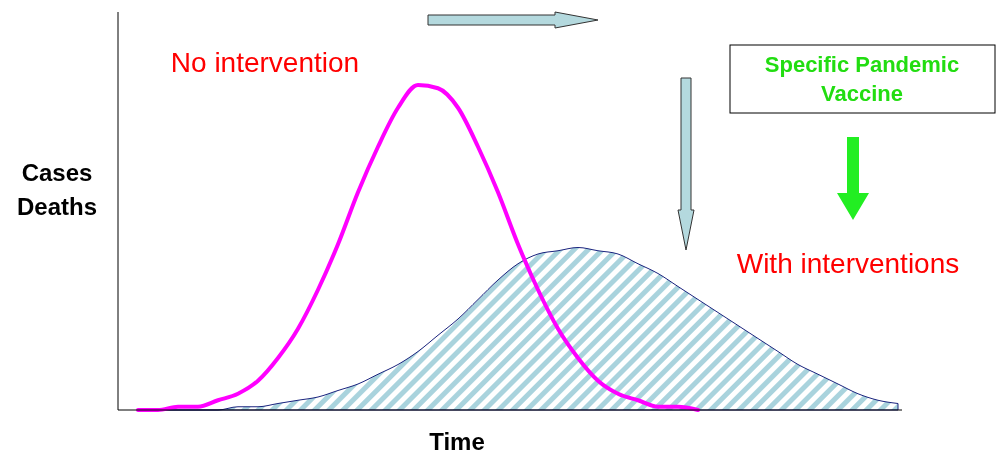  What do you see at coordinates (457, 441) in the screenshot?
I see `x-axis-title: Time` at bounding box center [457, 441].